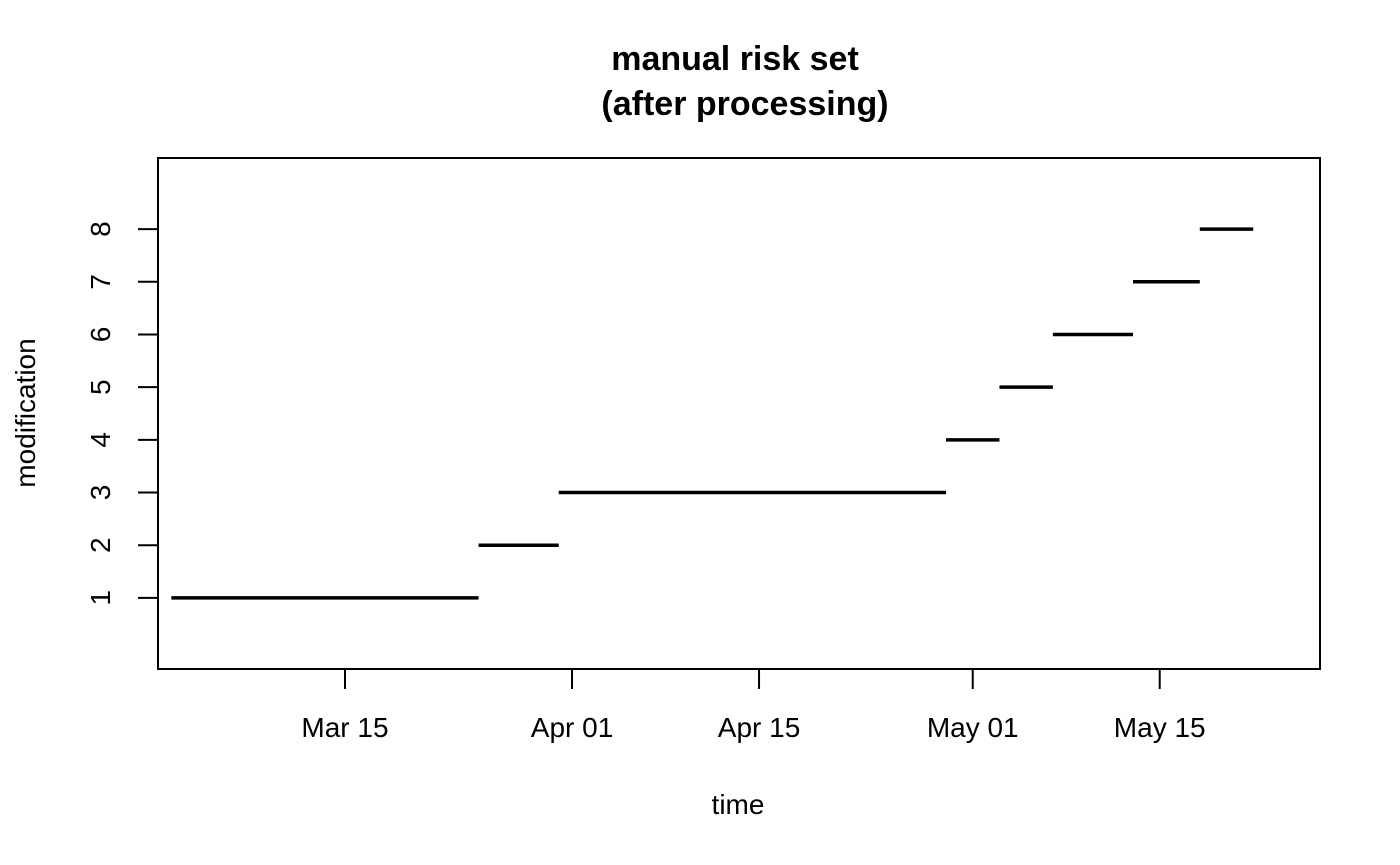 Image resolution: width=1400 pixels, height=865 pixels. What do you see at coordinates (735, 59) in the screenshot?
I see `chart-title-line1: manual risk set` at bounding box center [735, 59].